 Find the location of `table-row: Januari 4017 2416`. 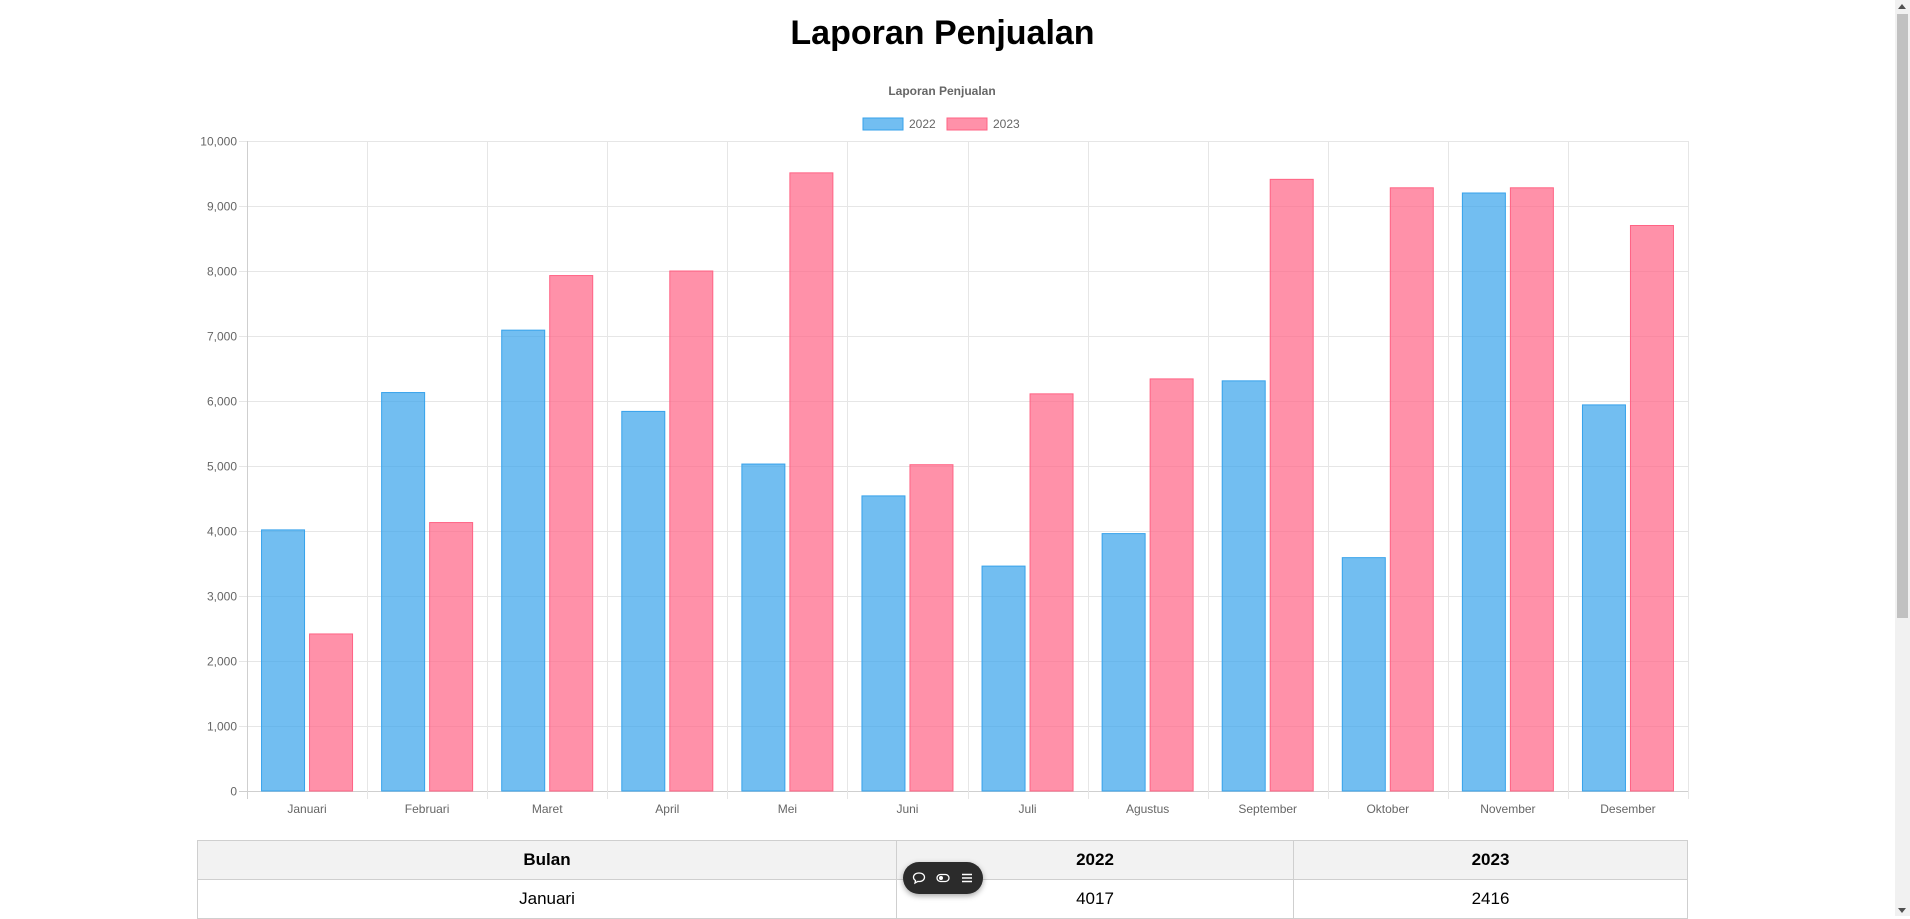

table-row: Januari 4017 2416 is located at coordinates (942, 899).